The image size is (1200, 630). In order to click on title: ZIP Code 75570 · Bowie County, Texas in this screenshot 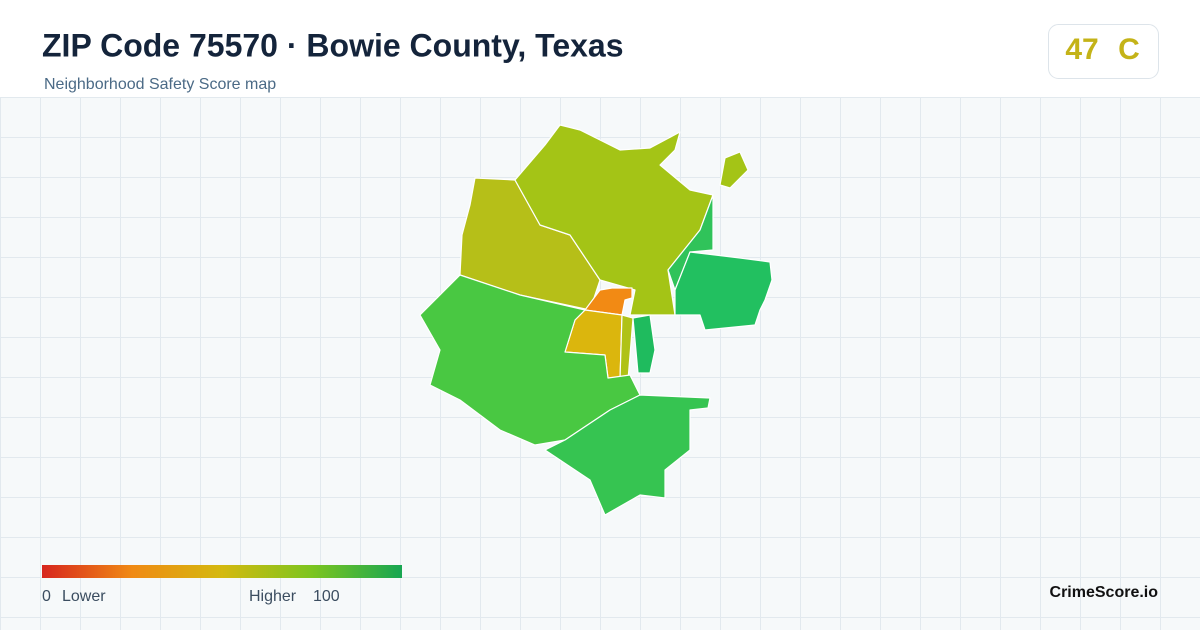, I will do `click(333, 45)`.